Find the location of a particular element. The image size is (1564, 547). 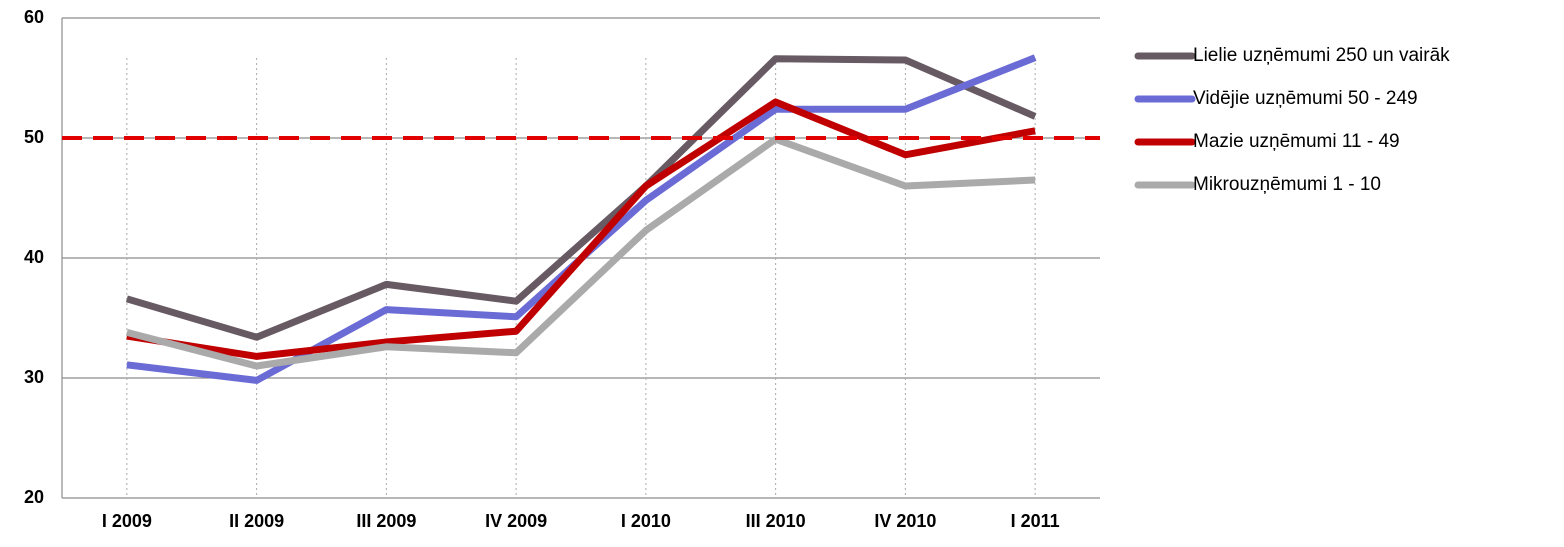

y-tick-label: 30 is located at coordinates (34, 377).